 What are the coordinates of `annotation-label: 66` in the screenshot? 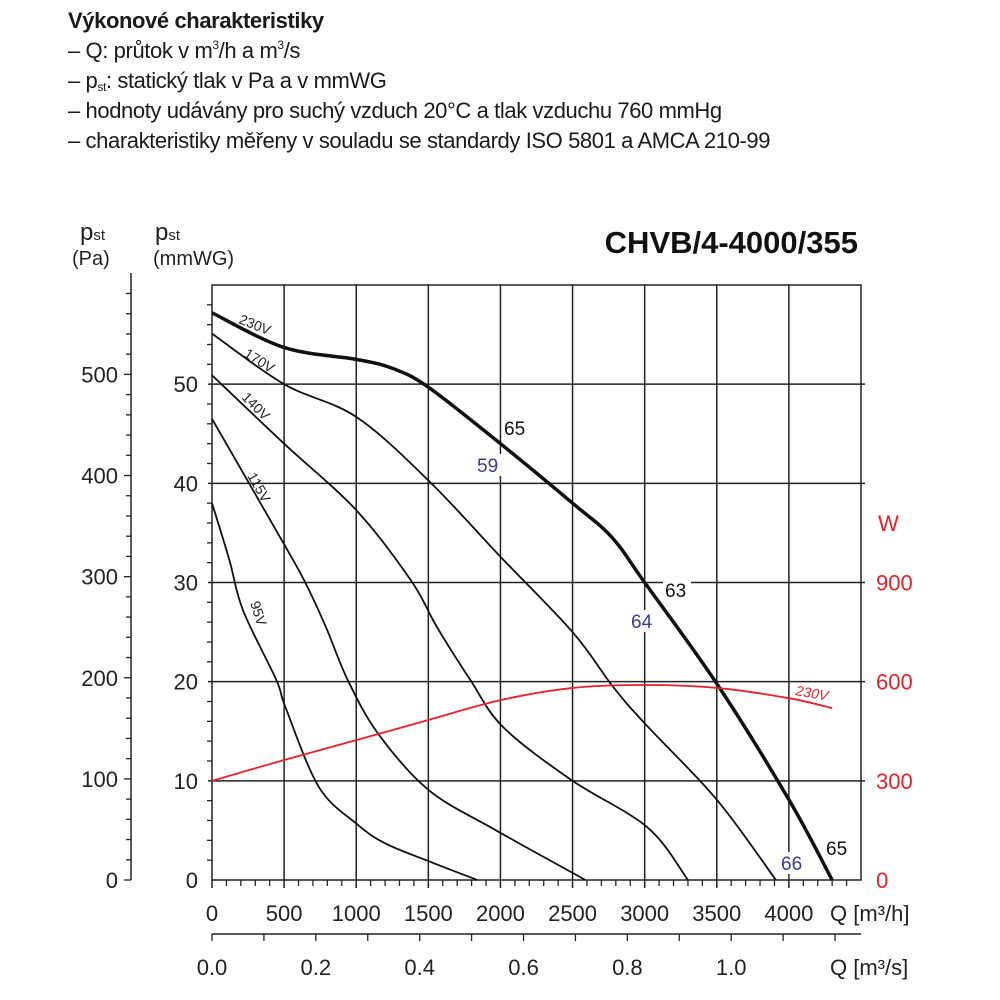 It's located at (791, 864).